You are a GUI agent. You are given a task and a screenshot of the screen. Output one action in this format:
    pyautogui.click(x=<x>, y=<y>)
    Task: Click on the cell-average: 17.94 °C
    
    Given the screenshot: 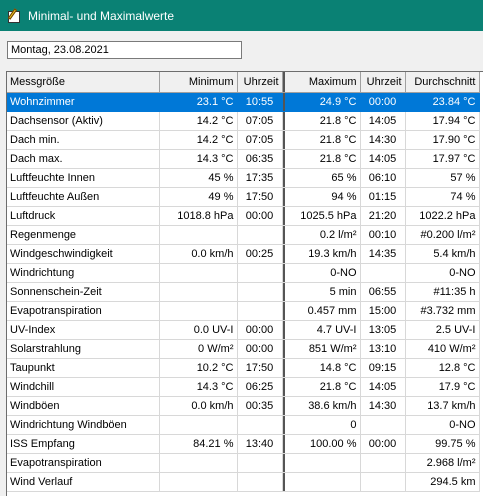 What is the action you would take?
    pyautogui.click(x=442, y=121)
    